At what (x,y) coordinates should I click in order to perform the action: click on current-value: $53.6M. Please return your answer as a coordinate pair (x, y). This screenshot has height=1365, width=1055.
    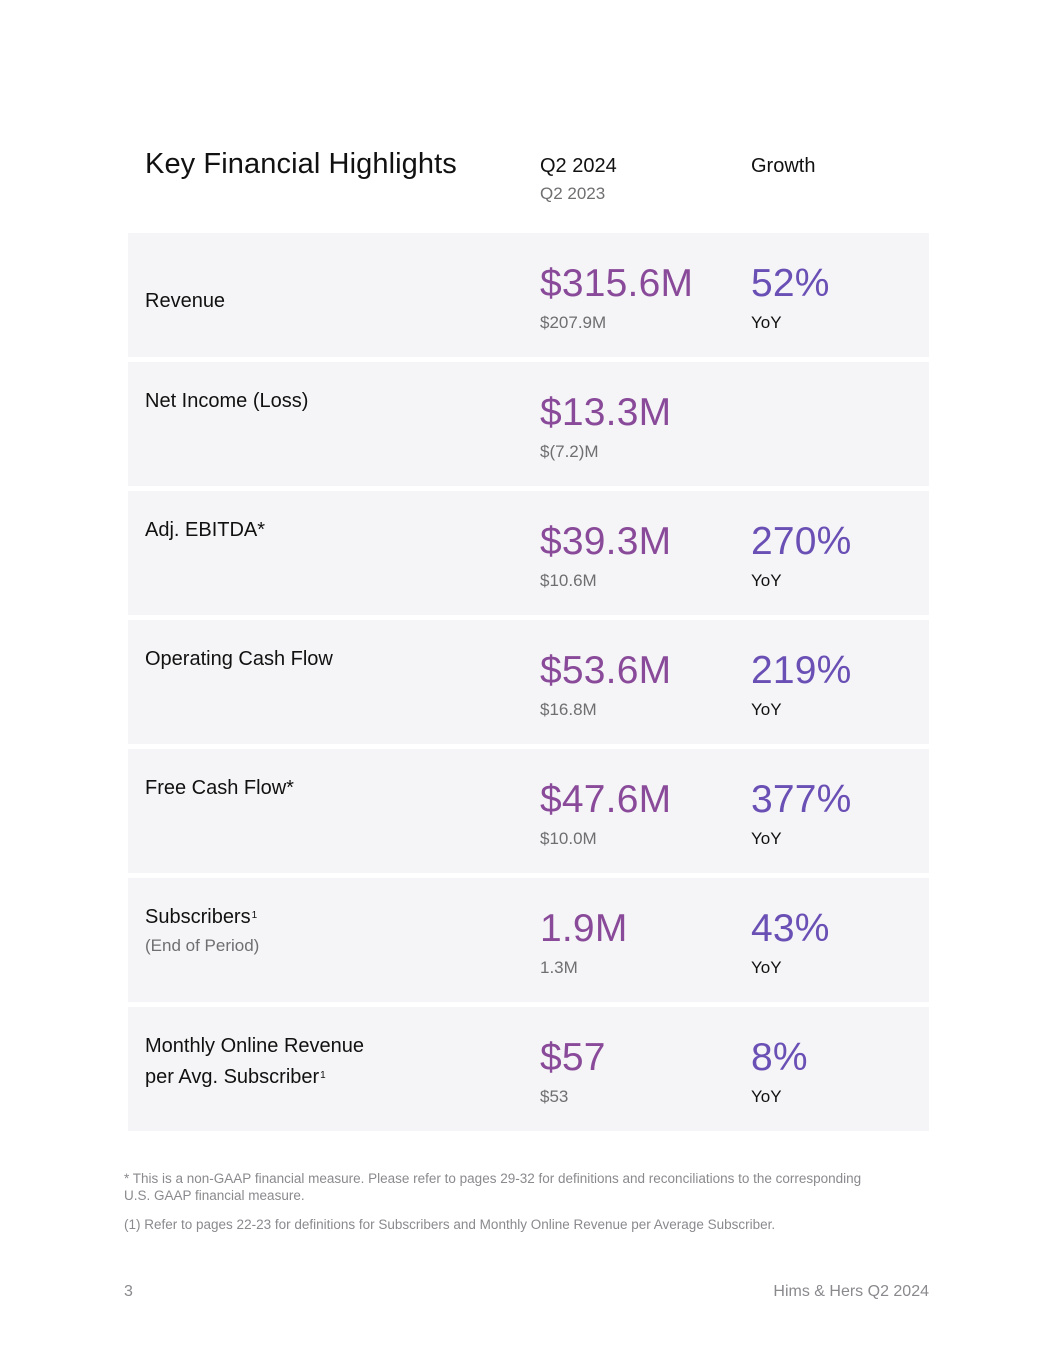
    Looking at the image, I should click on (606, 670).